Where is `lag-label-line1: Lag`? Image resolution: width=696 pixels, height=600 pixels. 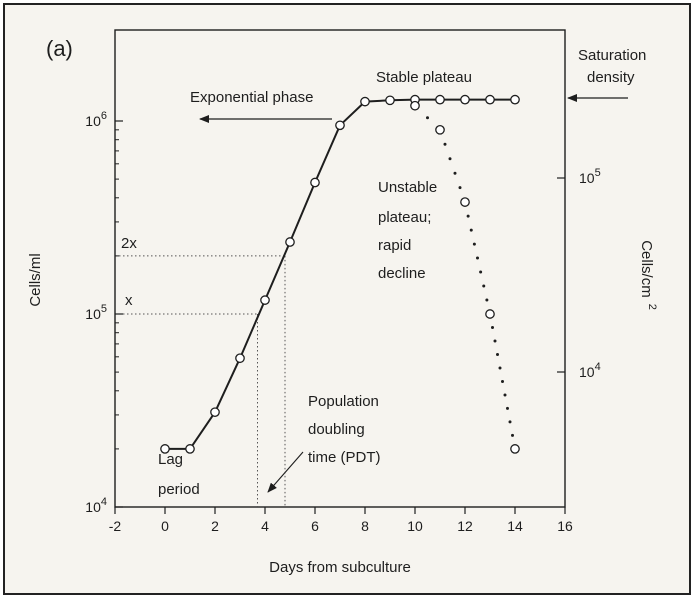 lag-label-line1: Lag is located at coordinates (170, 459).